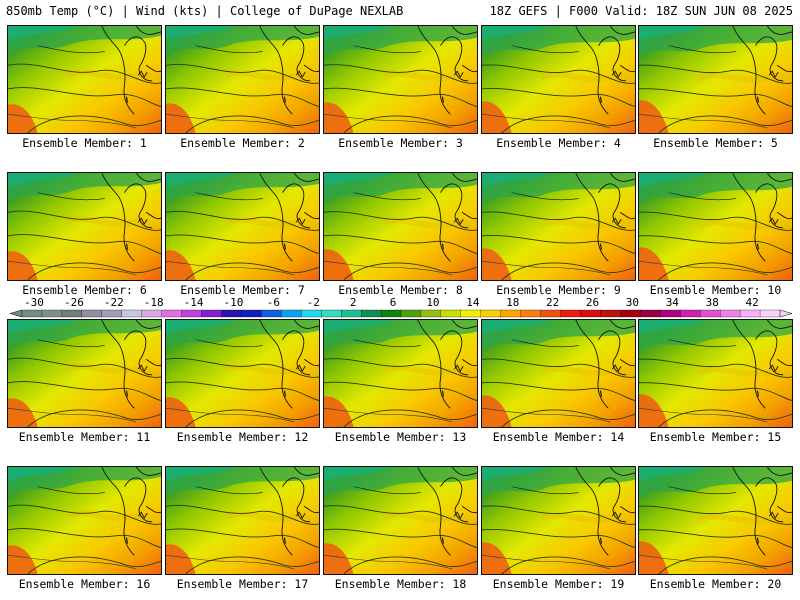 This screenshot has height=600, width=800. Describe the element at coordinates (400, 143) in the screenshot. I see `ensemble-member-label: Ensemble Member: 3` at that location.